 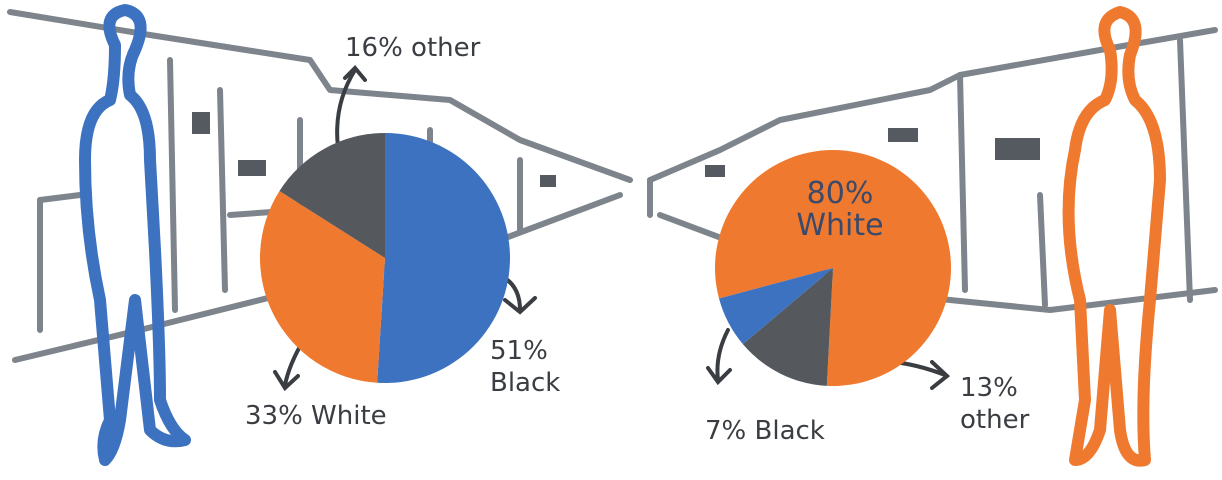 I want to click on windows, so click(x=616, y=149).